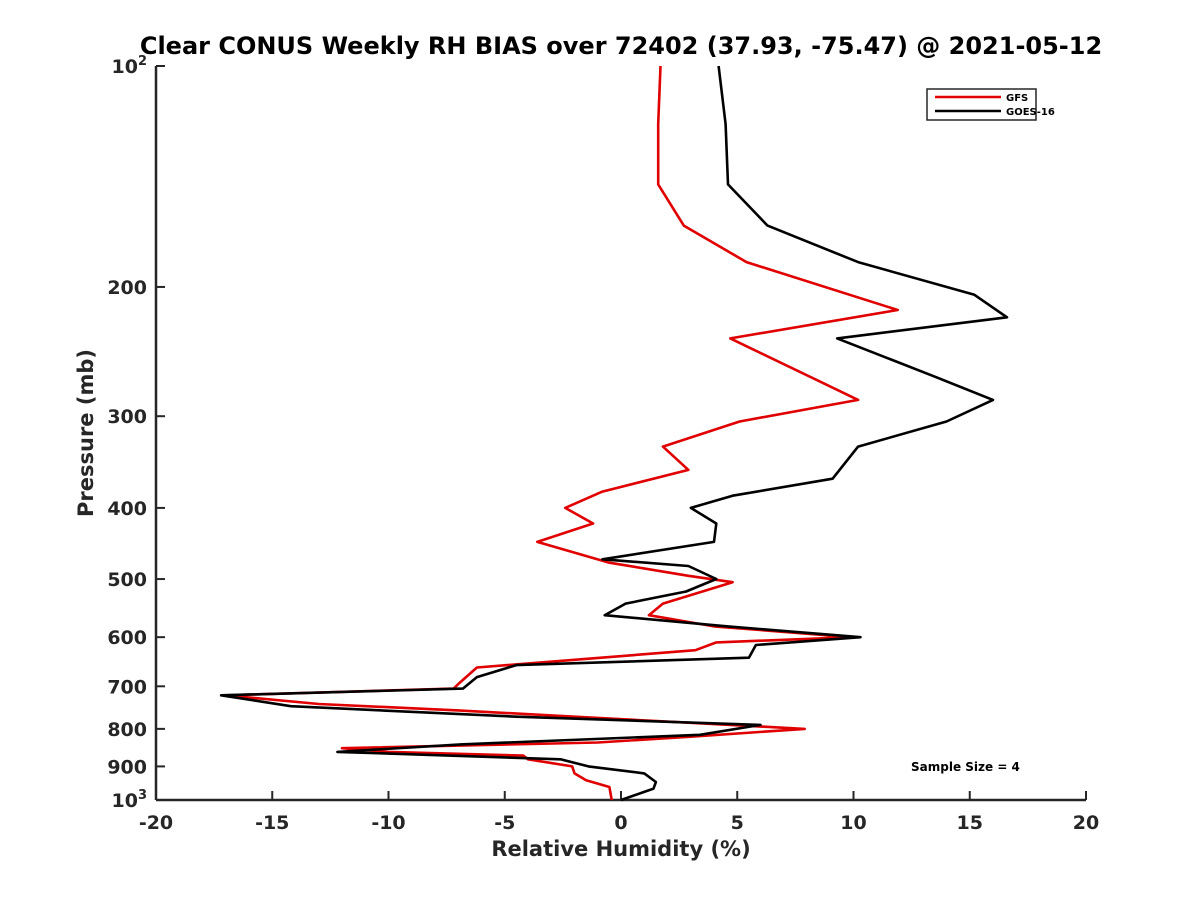 The height and width of the screenshot is (900, 1200). I want to click on x-tick-label: 10, so click(853, 823).